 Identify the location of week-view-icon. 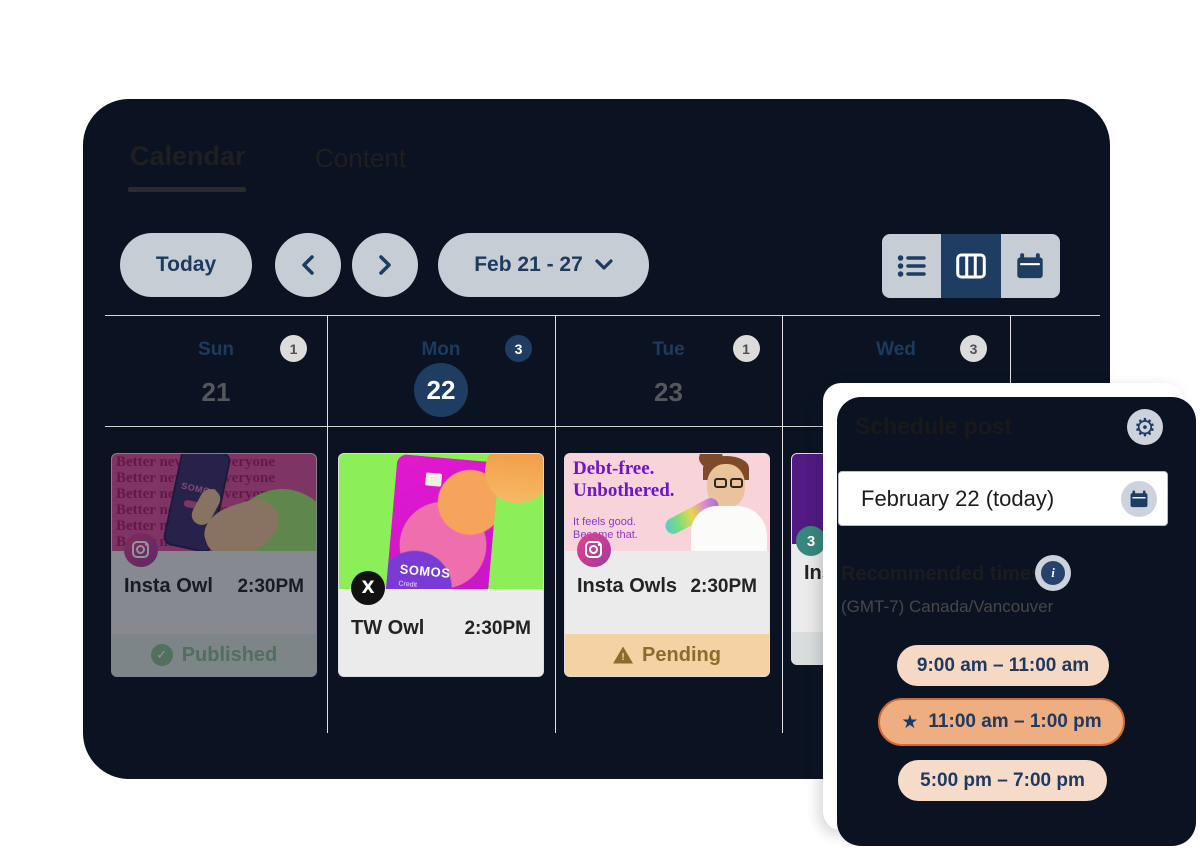
(971, 266).